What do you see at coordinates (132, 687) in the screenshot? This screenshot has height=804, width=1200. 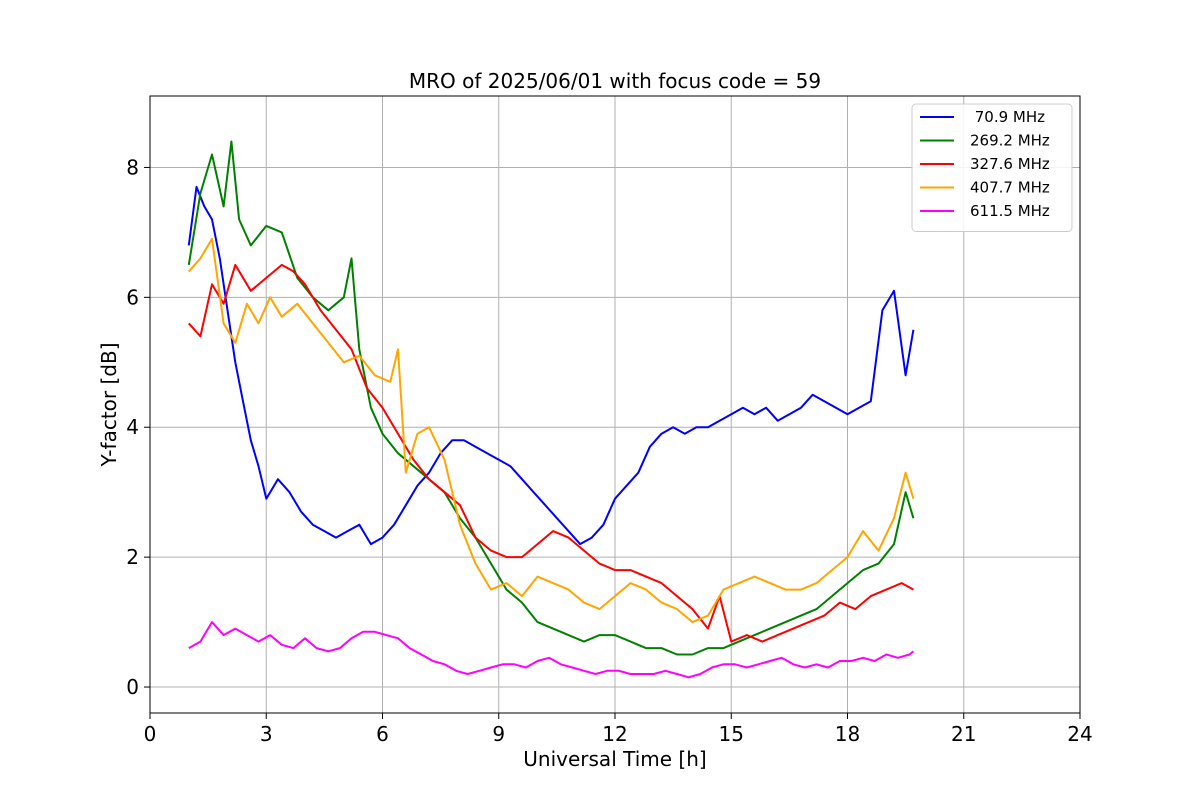 I see `y-tick-label: 0` at bounding box center [132, 687].